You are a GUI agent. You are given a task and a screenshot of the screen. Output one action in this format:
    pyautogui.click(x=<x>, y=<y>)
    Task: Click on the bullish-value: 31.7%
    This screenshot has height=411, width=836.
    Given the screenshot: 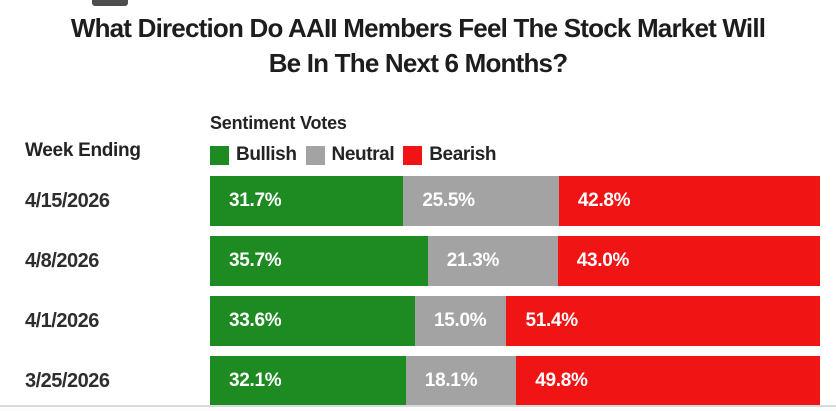 What is the action you would take?
    pyautogui.click(x=255, y=200)
    